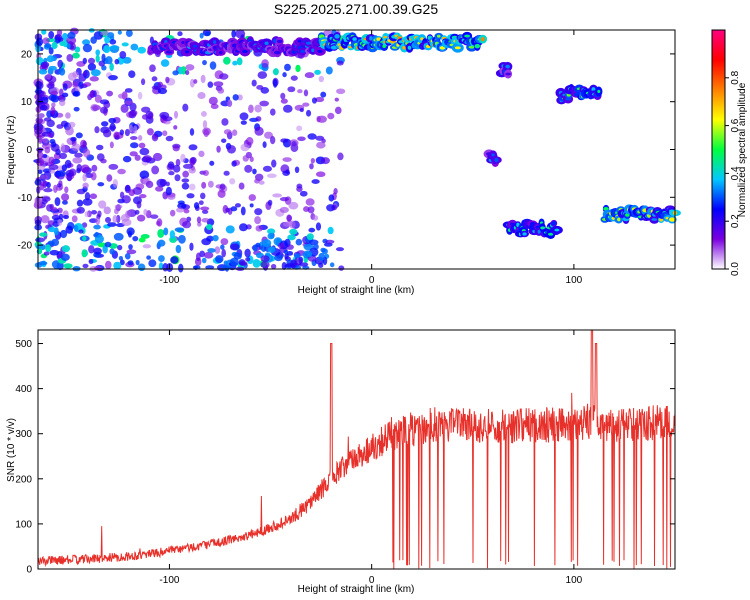 This screenshot has width=750, height=600. I want to click on snr-ylabel: SNR (10 * v/v), so click(11, 450).